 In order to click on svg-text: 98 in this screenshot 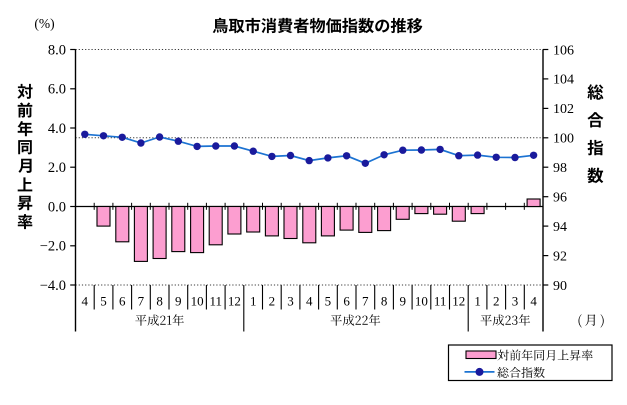, I will do `click(560, 168)`.